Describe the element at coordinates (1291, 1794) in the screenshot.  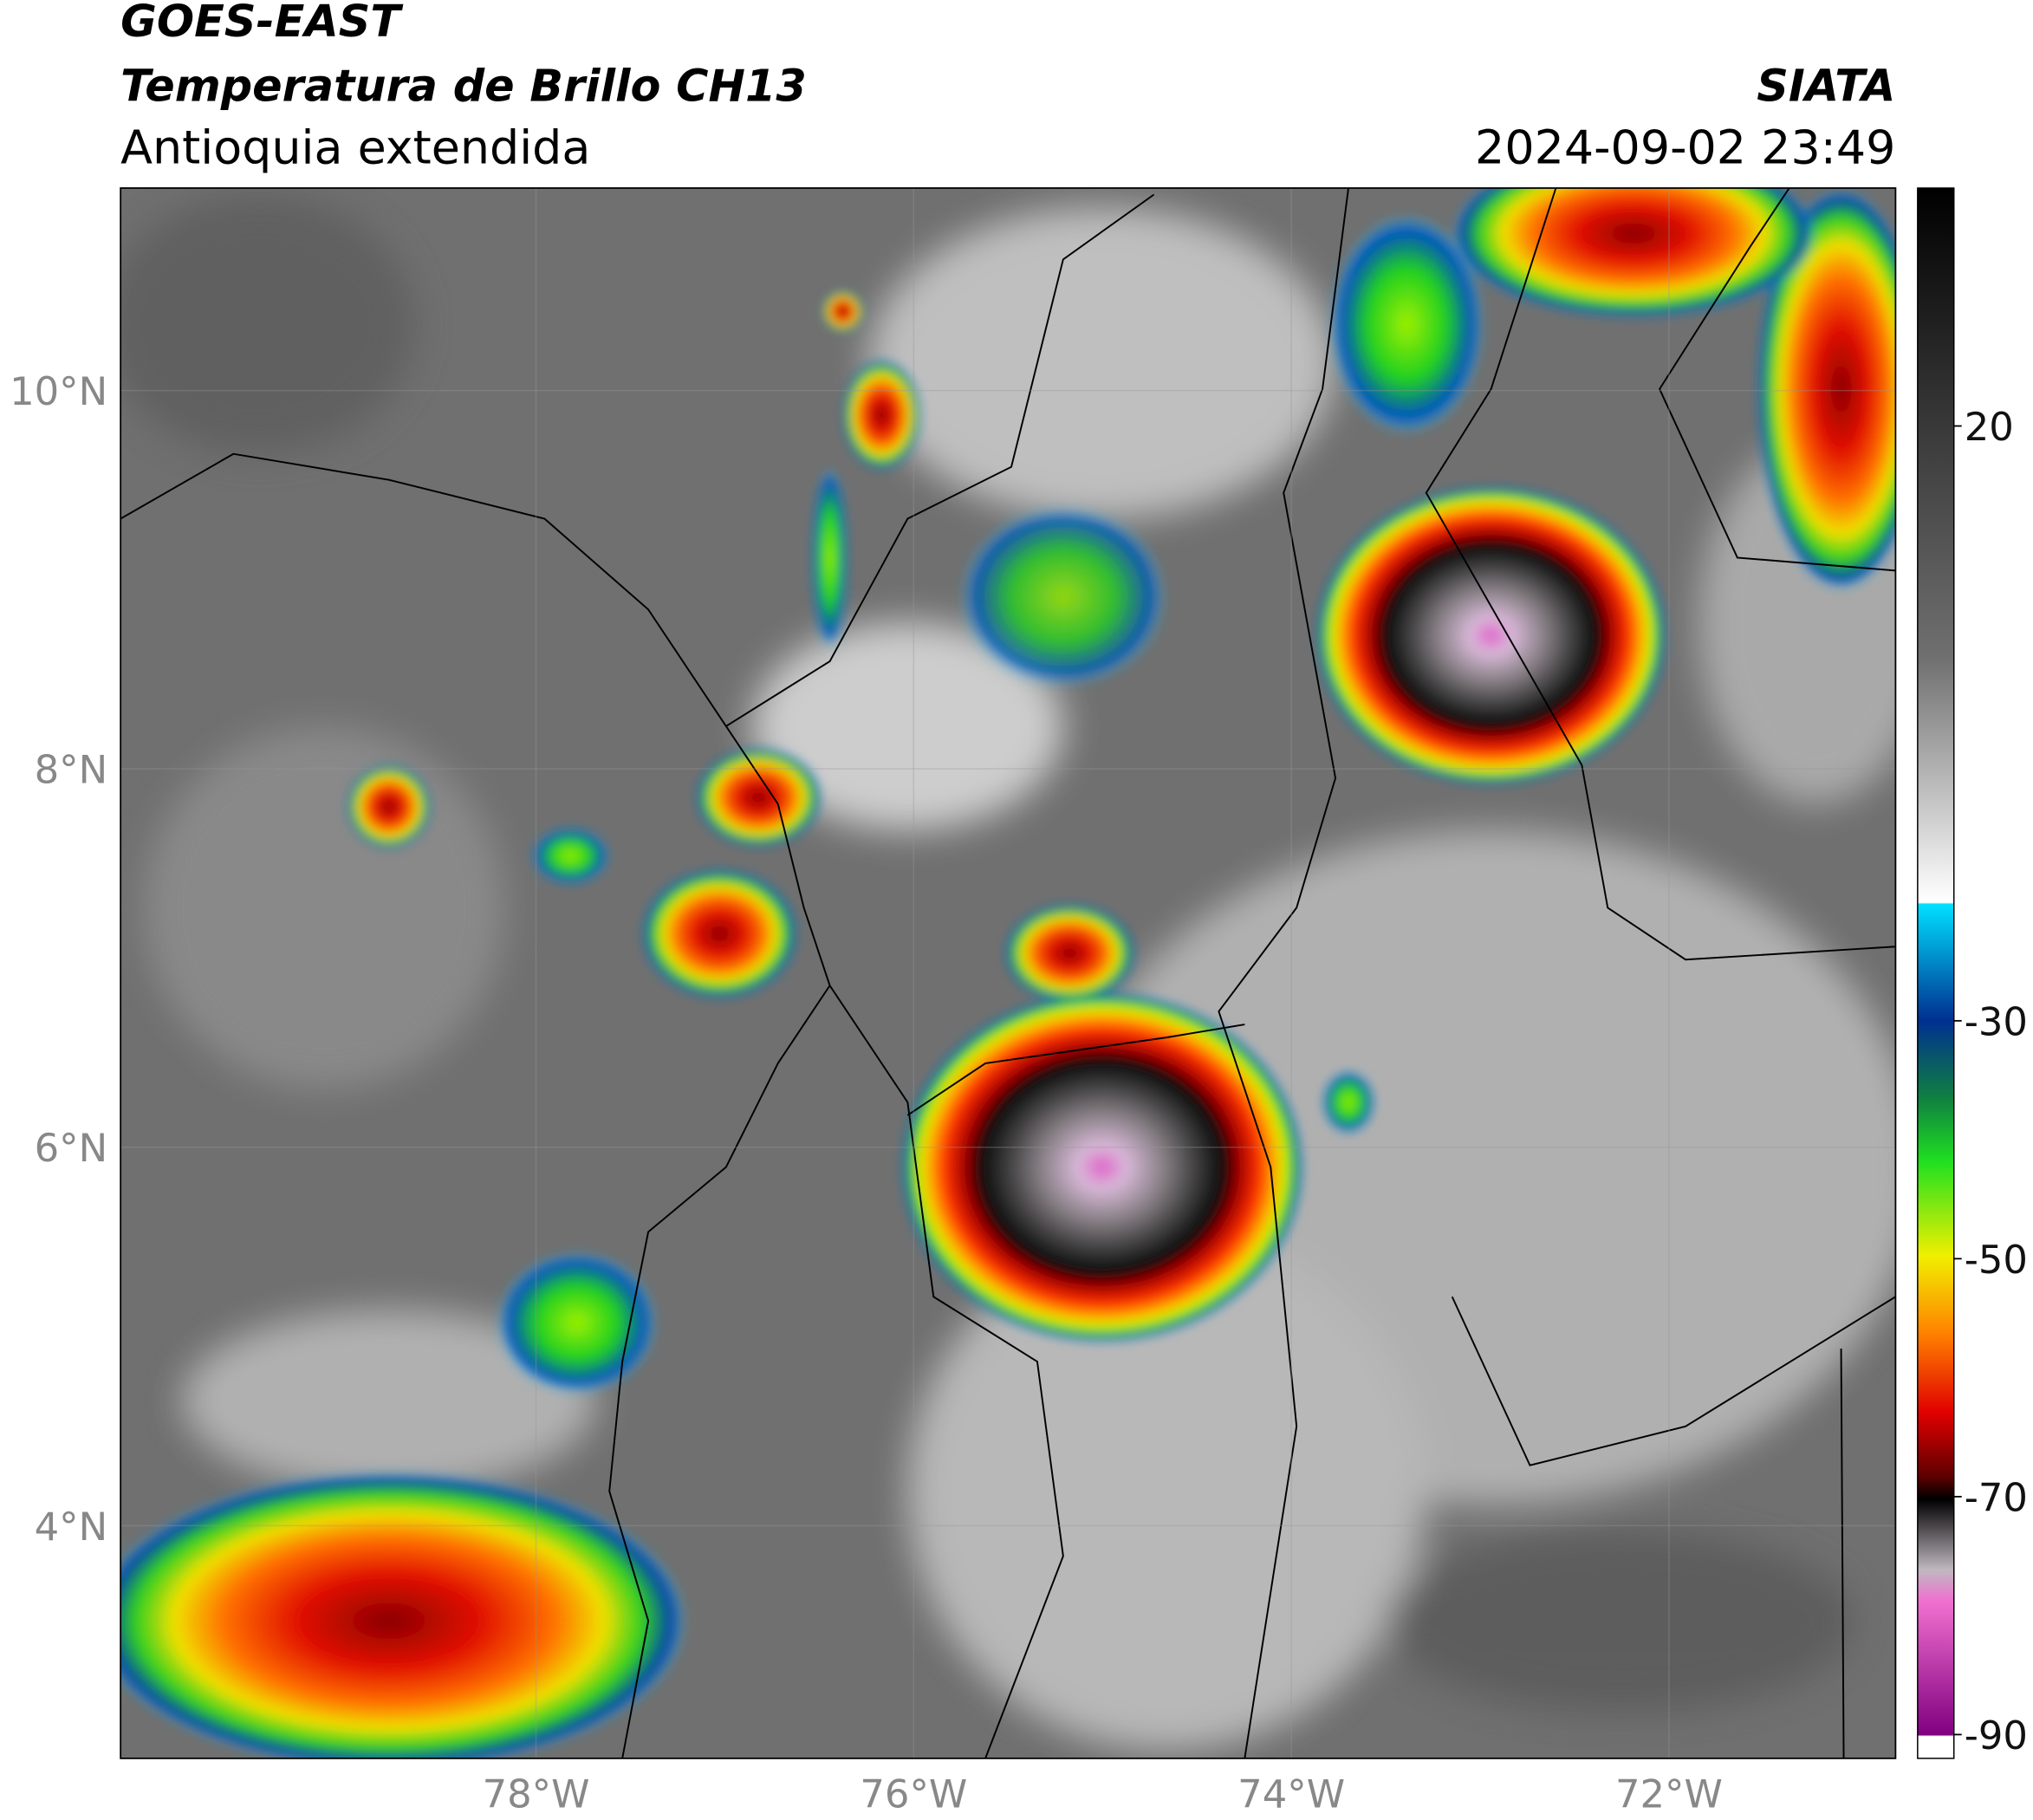
I see `x-tick-label: 74°W` at that location.